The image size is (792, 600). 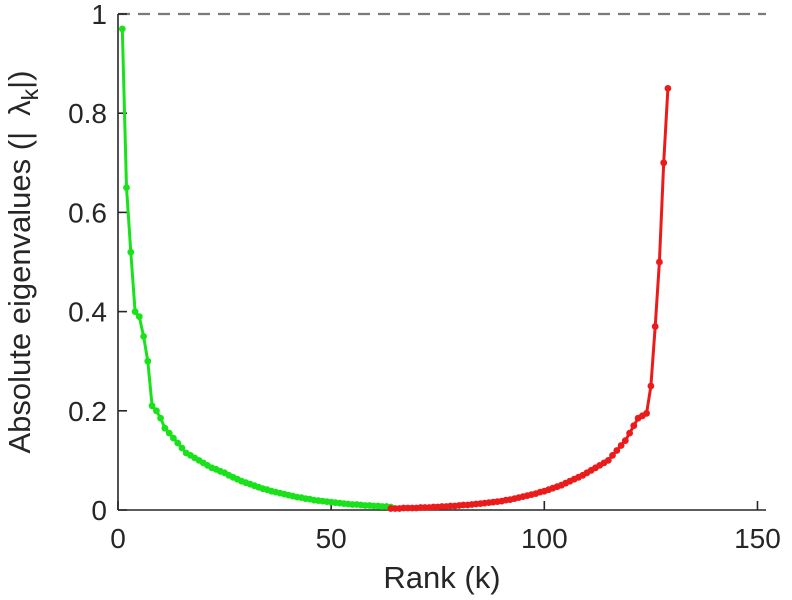 I want to click on x-tick-label: 150, so click(x=757, y=538).